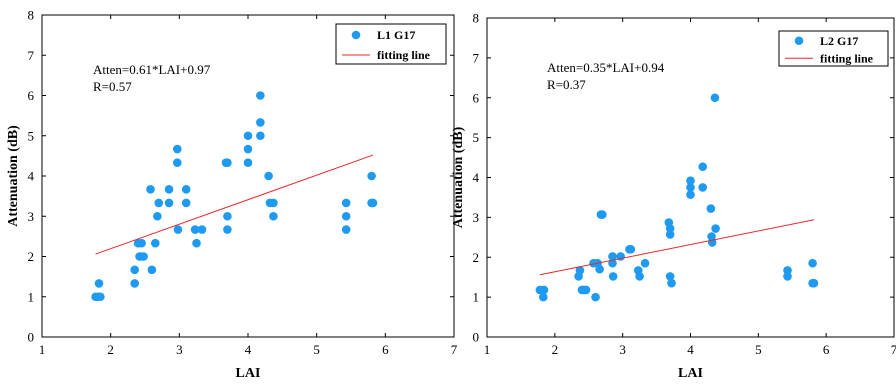 The image size is (896, 384). What do you see at coordinates (622, 349) in the screenshot?
I see `x-tick-label: 3` at bounding box center [622, 349].